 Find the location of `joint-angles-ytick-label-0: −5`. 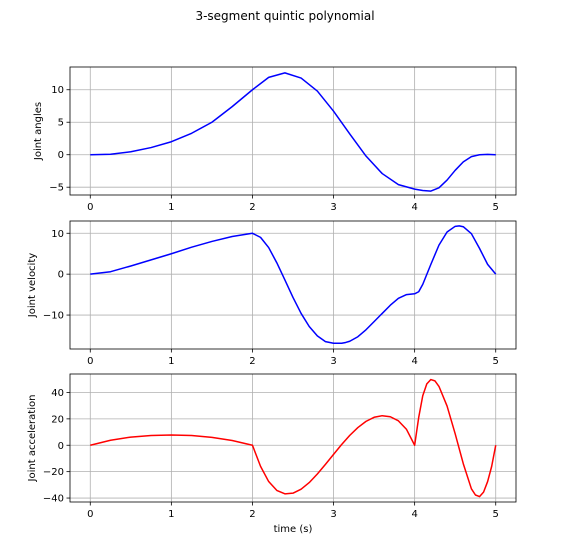

joint-angles-ytick-label-0: −5 is located at coordinates (56, 188).